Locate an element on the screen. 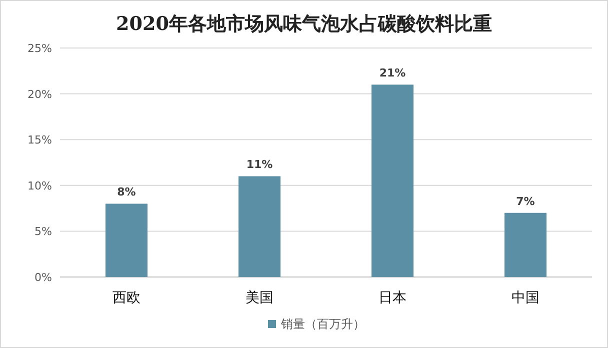 The height and width of the screenshot is (348, 608). y-tick-label: 20% is located at coordinates (40, 94).